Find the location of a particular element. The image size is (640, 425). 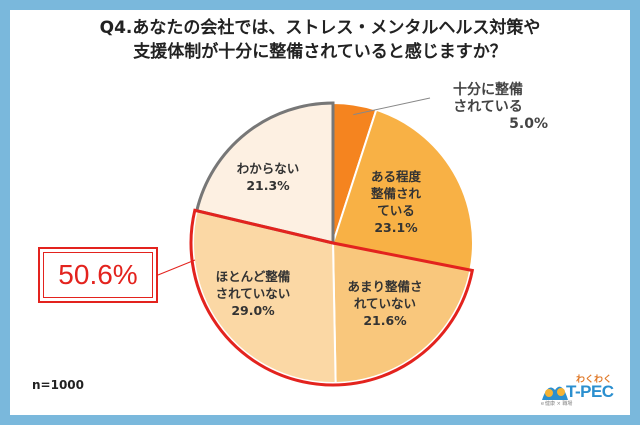

slice-value: 5.0% is located at coordinates (528, 124).